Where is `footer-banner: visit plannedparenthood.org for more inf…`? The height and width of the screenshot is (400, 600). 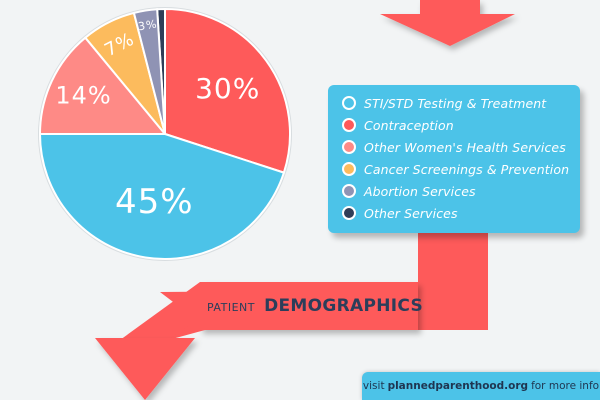 footer-banner: visit plannedparenthood.org for more inf… is located at coordinates (481, 386).